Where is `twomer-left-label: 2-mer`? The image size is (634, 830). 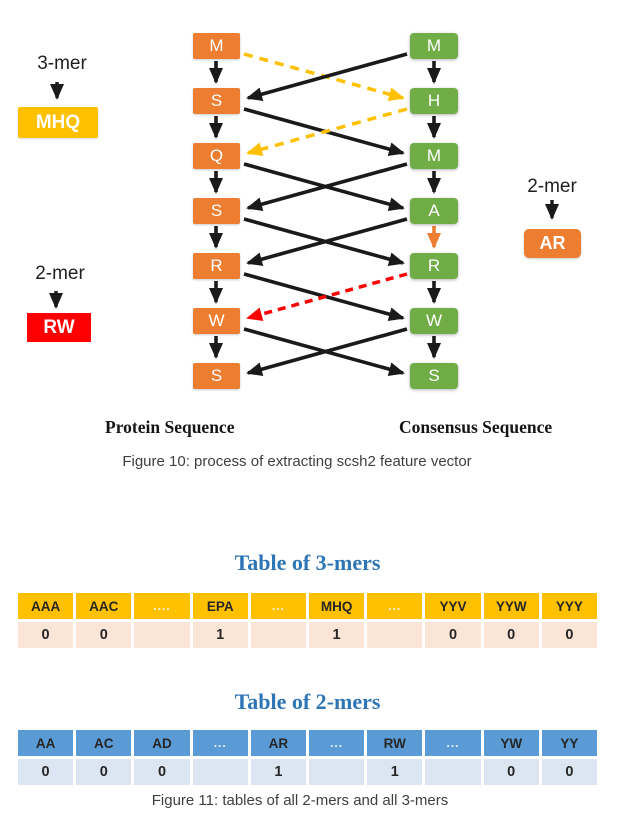
twomer-left-label: 2-mer is located at coordinates (60, 273).